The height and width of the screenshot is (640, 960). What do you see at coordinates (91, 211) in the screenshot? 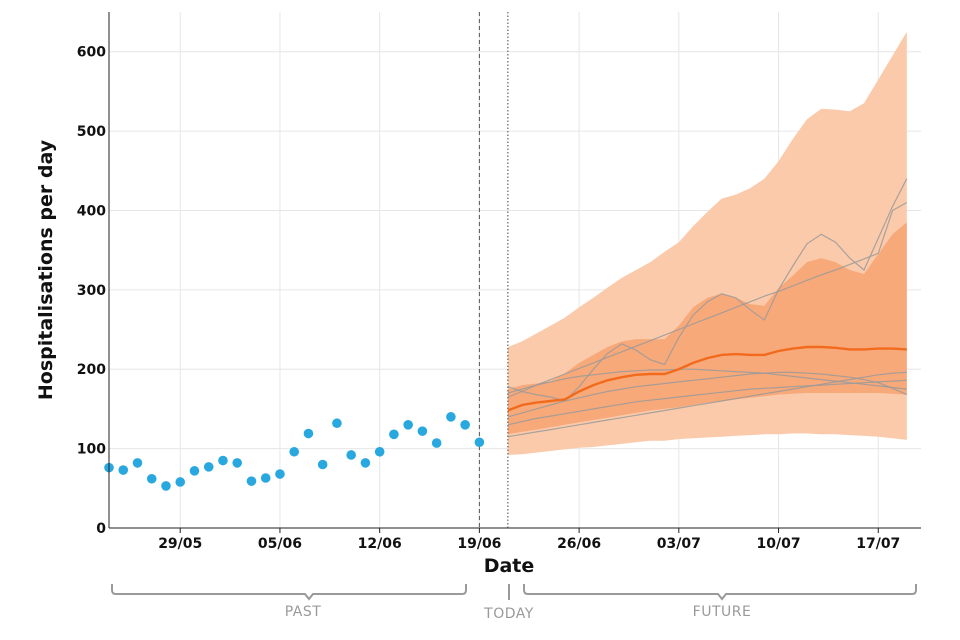
I see `y-tick-label: 400` at bounding box center [91, 211].